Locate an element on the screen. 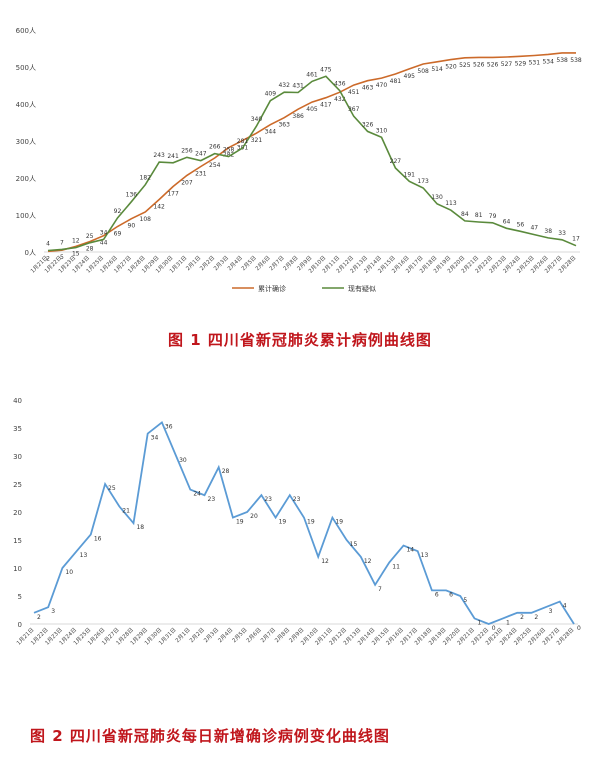 This screenshot has width=600, height=763. data-label: 495 is located at coordinates (410, 76).